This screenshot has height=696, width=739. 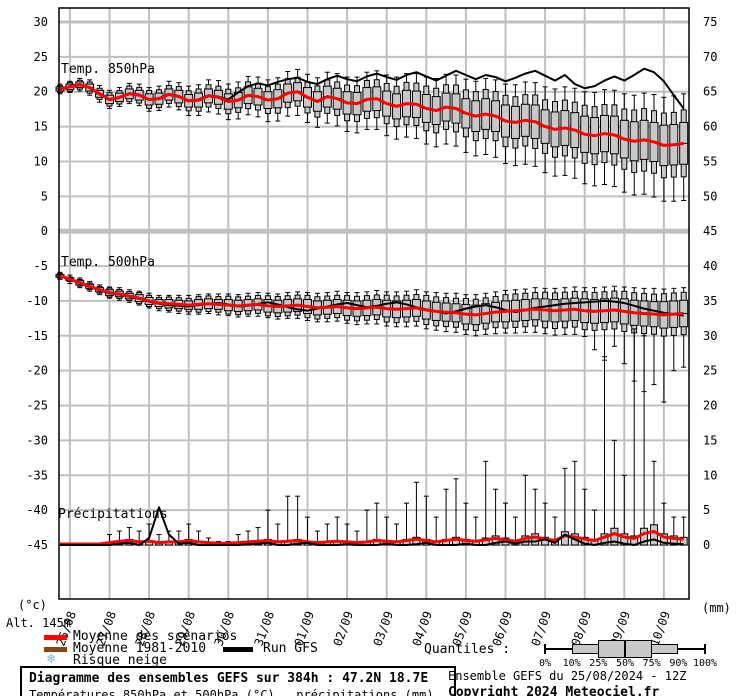 What do you see at coordinates (55, 637) in the screenshot?
I see `mean-line-swatch` at bounding box center [55, 637].